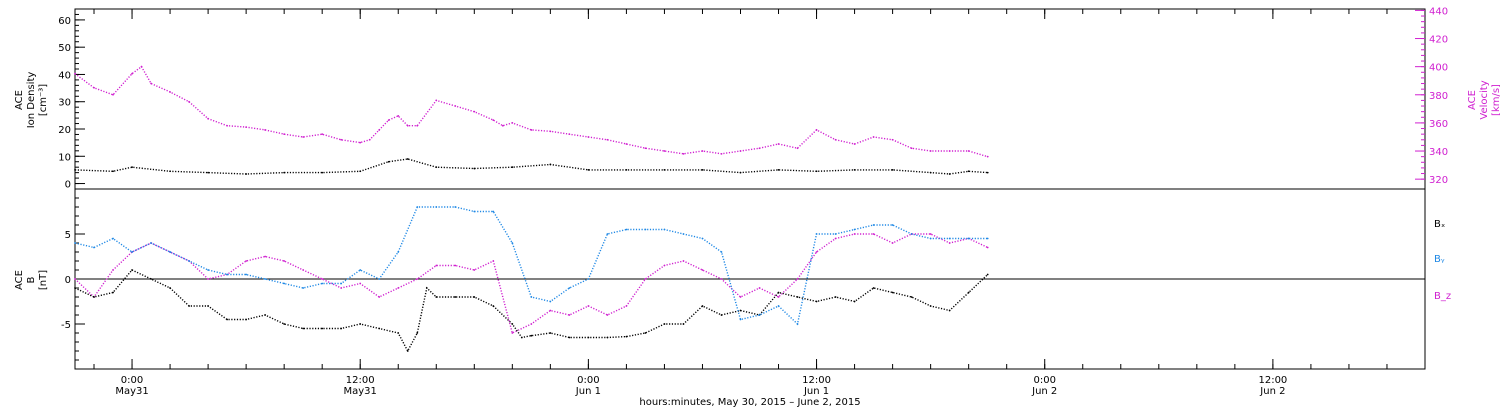  I want to click on bottom-y-label: ACE B [nT], so click(31, 280).